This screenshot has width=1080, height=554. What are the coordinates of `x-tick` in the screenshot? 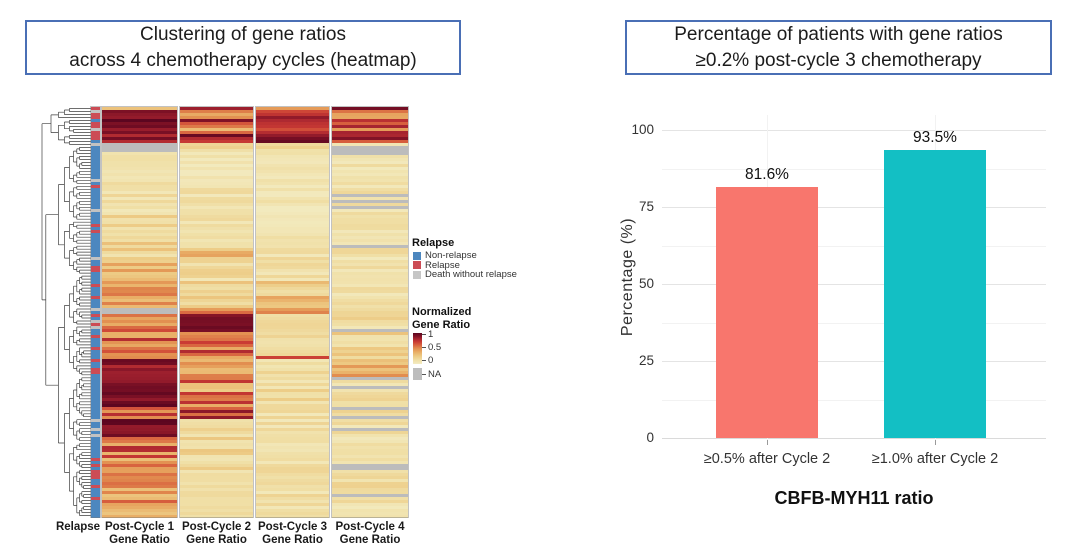 It's located at (935, 442).